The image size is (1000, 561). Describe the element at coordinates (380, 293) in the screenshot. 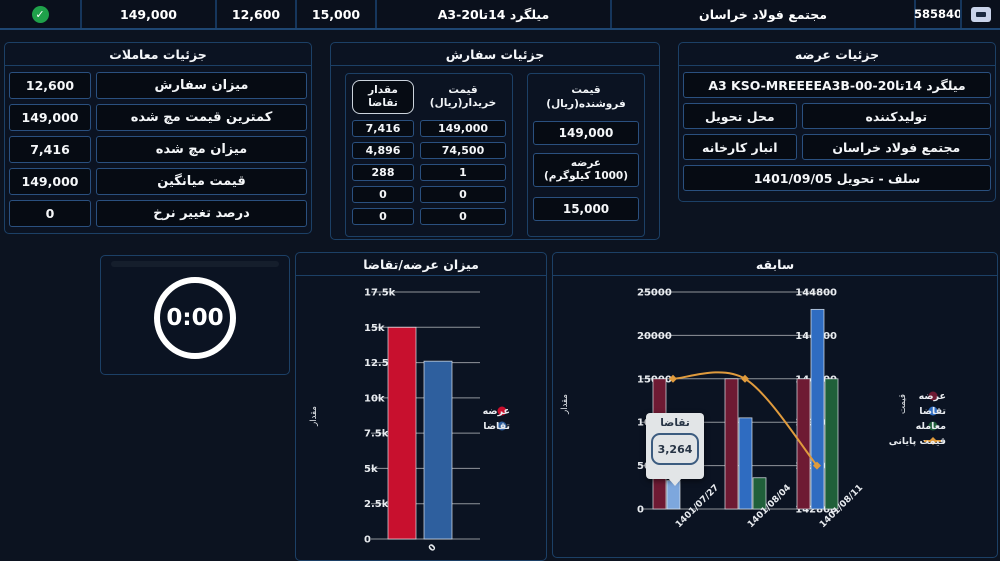

I see `y-tick-label: 17.5k` at that location.